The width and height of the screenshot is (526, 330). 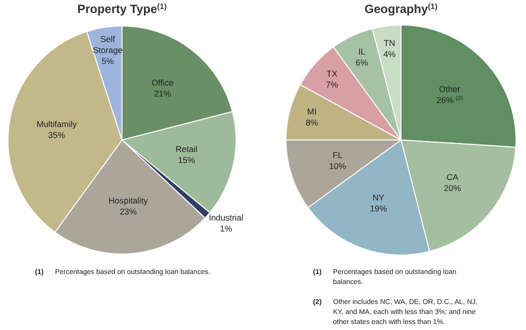 I want to click on data-label: 7%, so click(x=332, y=85).